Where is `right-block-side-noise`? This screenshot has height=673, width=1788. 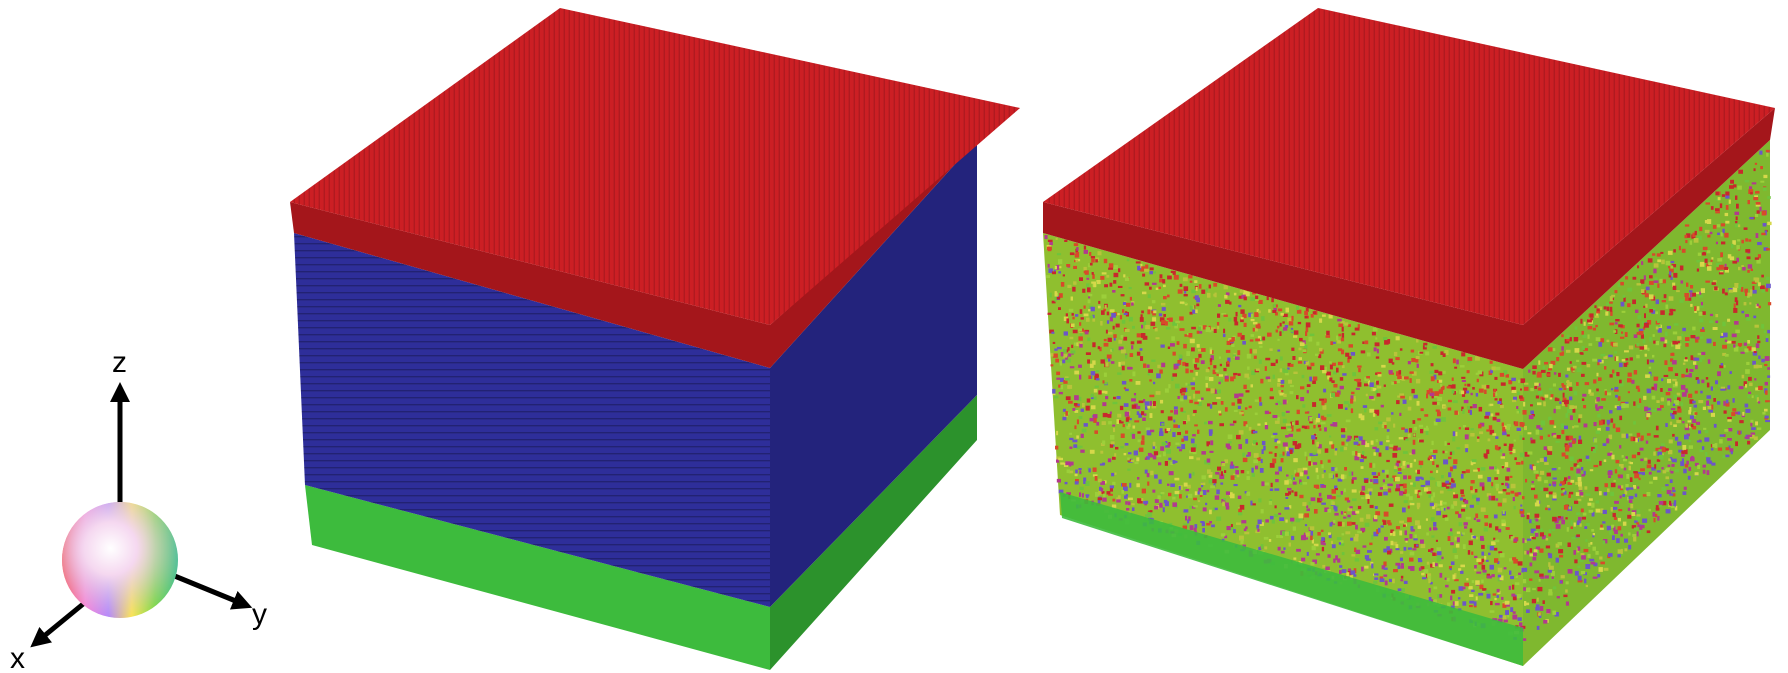 right-block-side-noise is located at coordinates (1647, 389).